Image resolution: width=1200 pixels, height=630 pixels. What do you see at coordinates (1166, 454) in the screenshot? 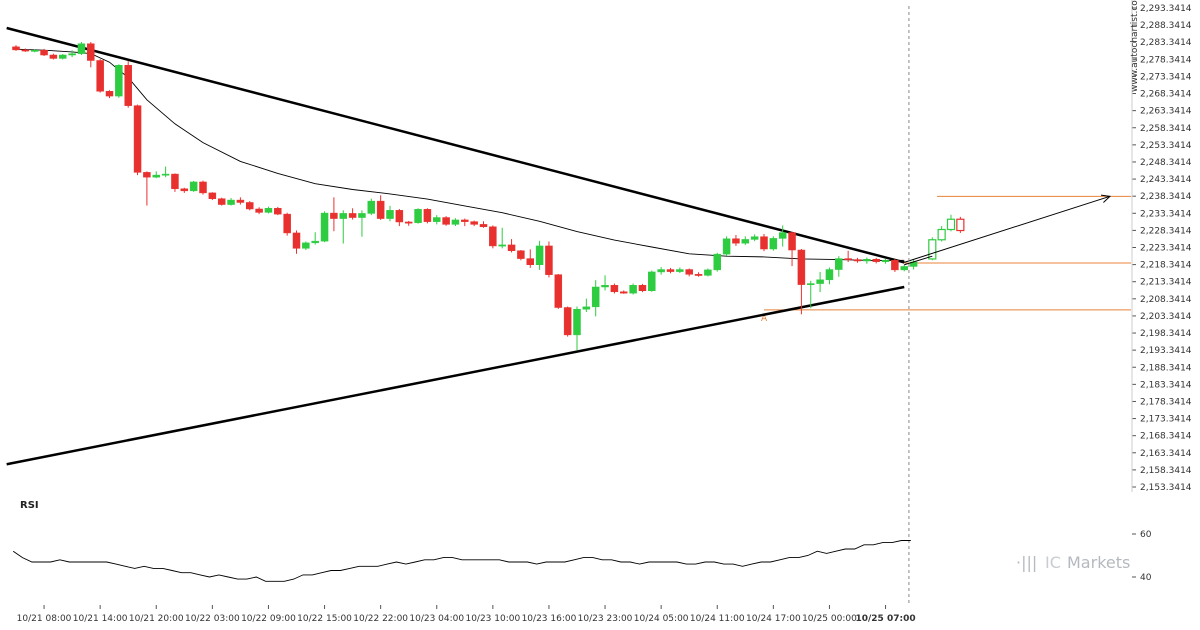
I see `y-tick-label: 2,163.3414` at bounding box center [1166, 454].